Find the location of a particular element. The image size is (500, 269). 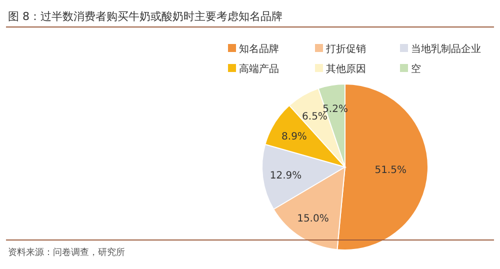

data-label: 8.9% is located at coordinates (294, 136).